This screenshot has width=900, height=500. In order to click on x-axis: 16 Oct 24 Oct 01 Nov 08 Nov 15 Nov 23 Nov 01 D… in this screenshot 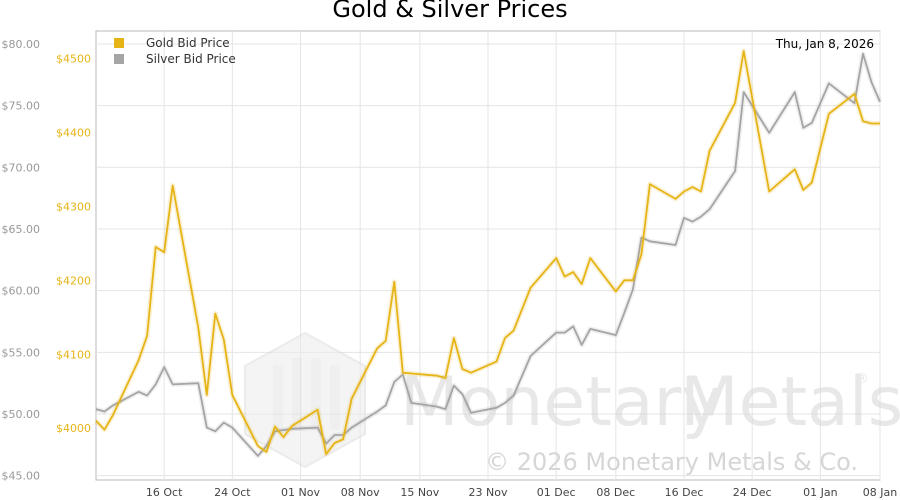, I will do `click(521, 492)`.